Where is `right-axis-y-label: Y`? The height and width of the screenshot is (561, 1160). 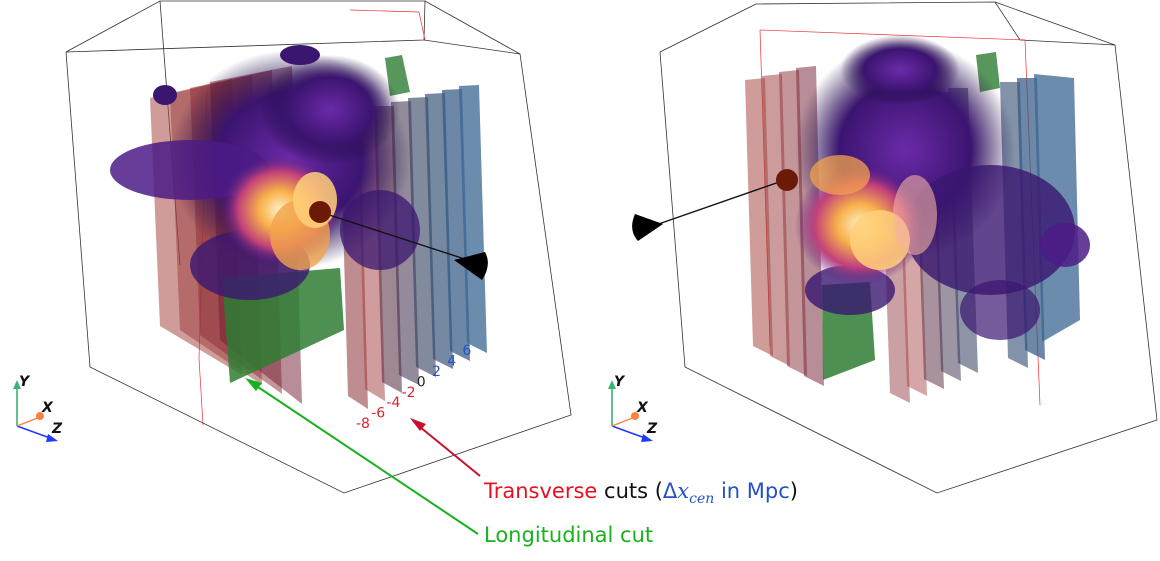 right-axis-y-label: Y is located at coordinates (620, 382).